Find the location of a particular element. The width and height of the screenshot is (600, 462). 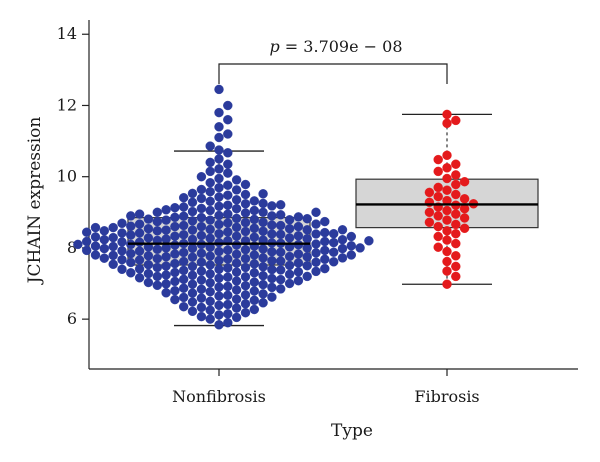

p-value-label: p = 3.709e − 08 is located at coordinates (335, 46).